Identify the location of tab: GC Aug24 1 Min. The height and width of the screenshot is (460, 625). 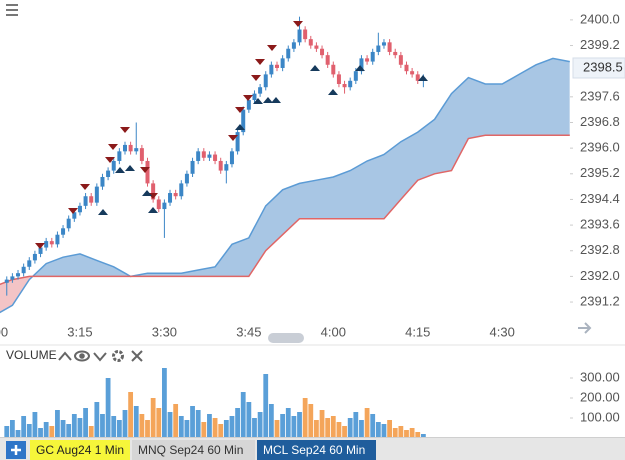
(80, 450).